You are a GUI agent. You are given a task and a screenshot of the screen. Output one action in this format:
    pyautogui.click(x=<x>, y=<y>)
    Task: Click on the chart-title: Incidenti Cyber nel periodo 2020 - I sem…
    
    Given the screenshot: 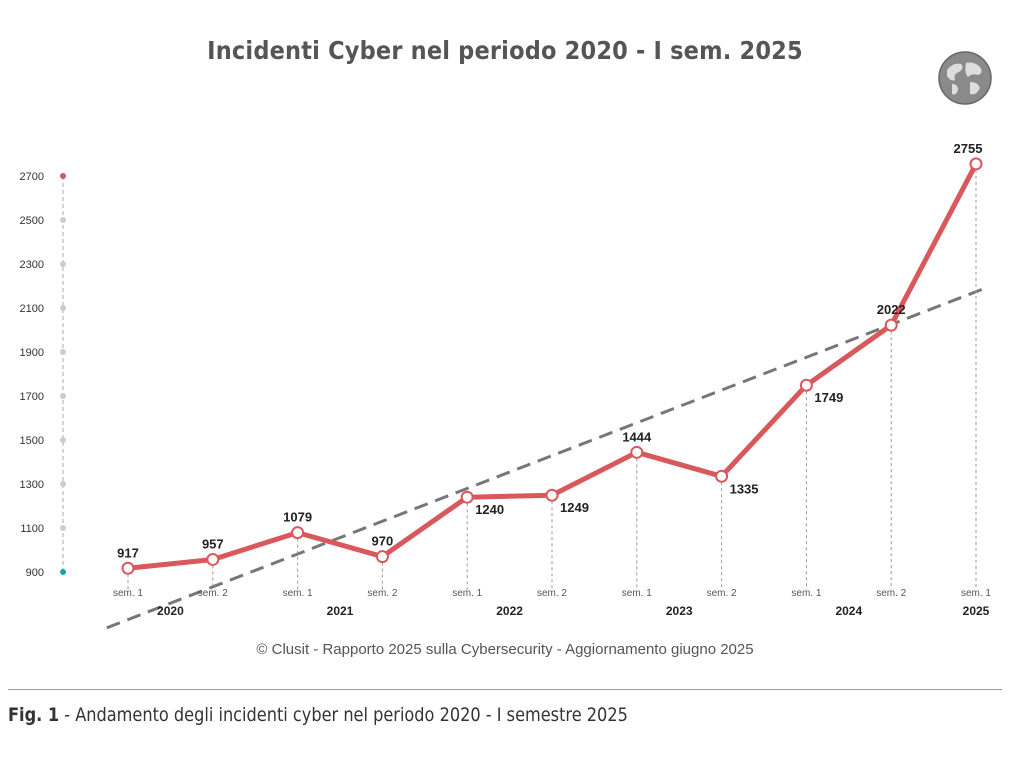 What is the action you would take?
    pyautogui.click(x=505, y=50)
    